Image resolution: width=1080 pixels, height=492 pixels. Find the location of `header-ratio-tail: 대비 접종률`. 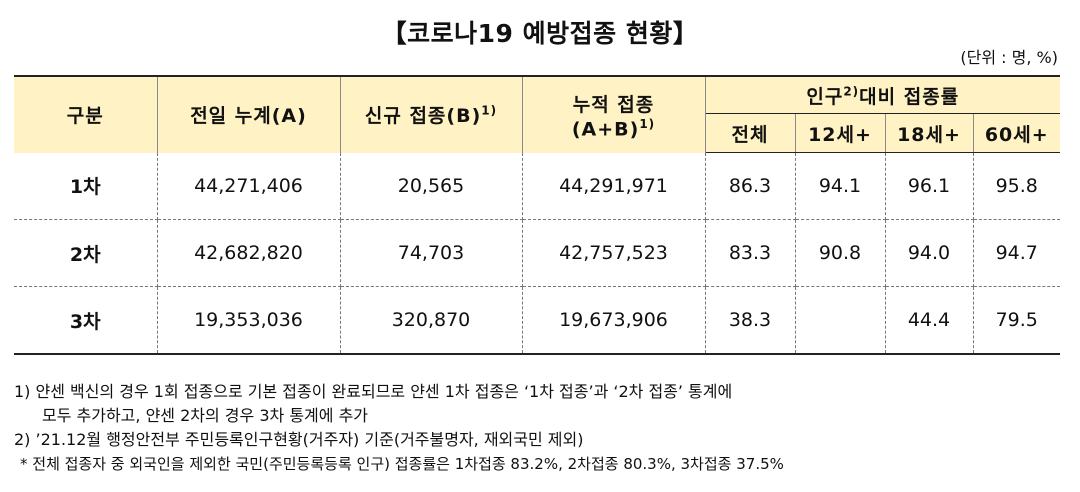

header-ratio-tail: 대비 접종률 is located at coordinates (909, 96).